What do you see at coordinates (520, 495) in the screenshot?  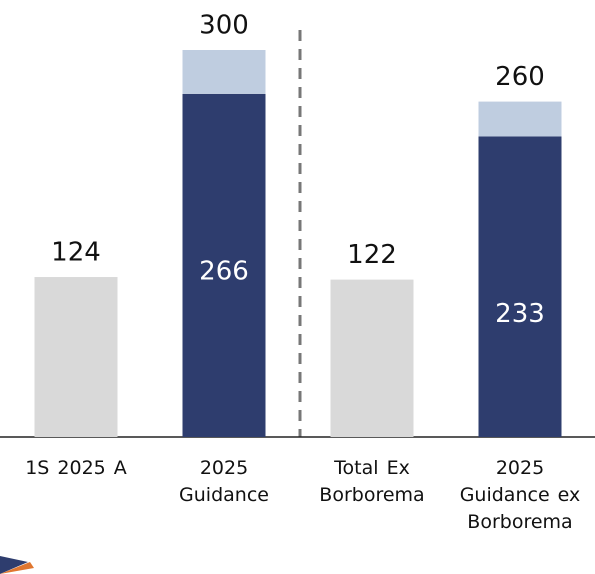 I see `x-tick-label: 2025 Guidance ex Borborema` at bounding box center [520, 495].